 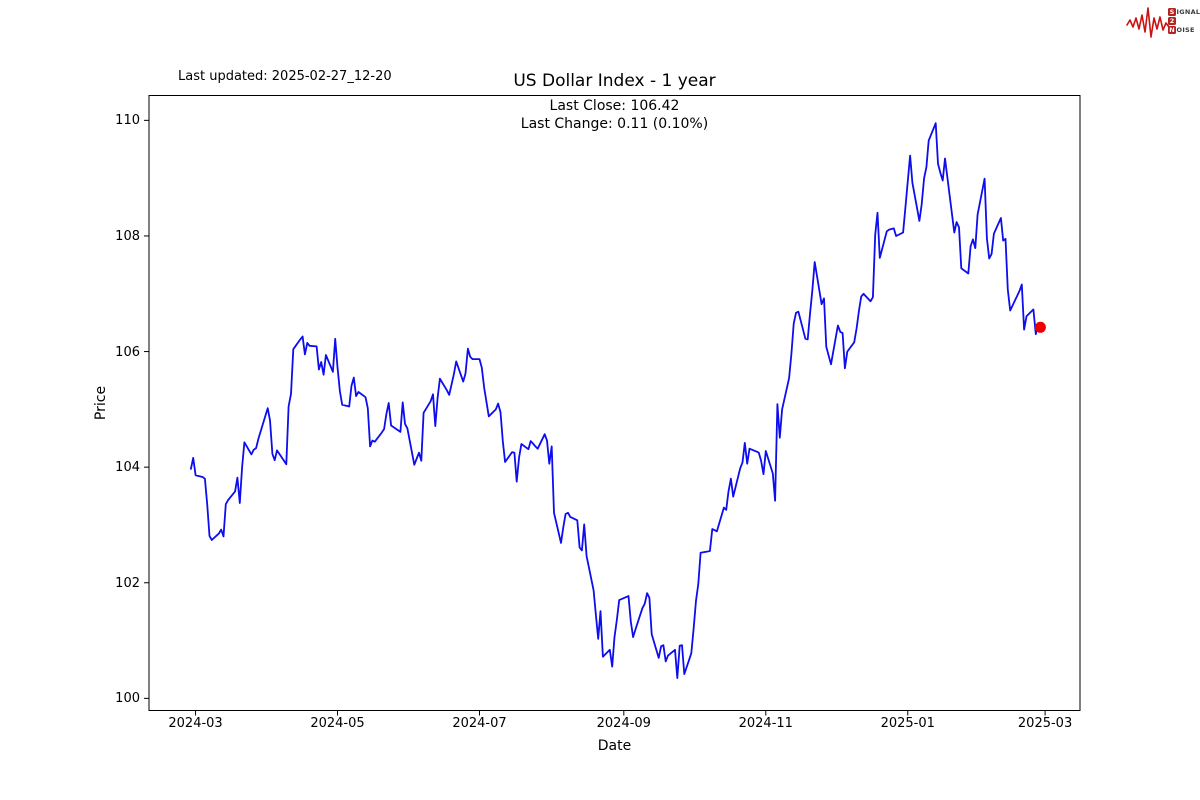 I want to click on last-updated-label: Last updated: 2025-02-27_12-20, so click(x=285, y=76).